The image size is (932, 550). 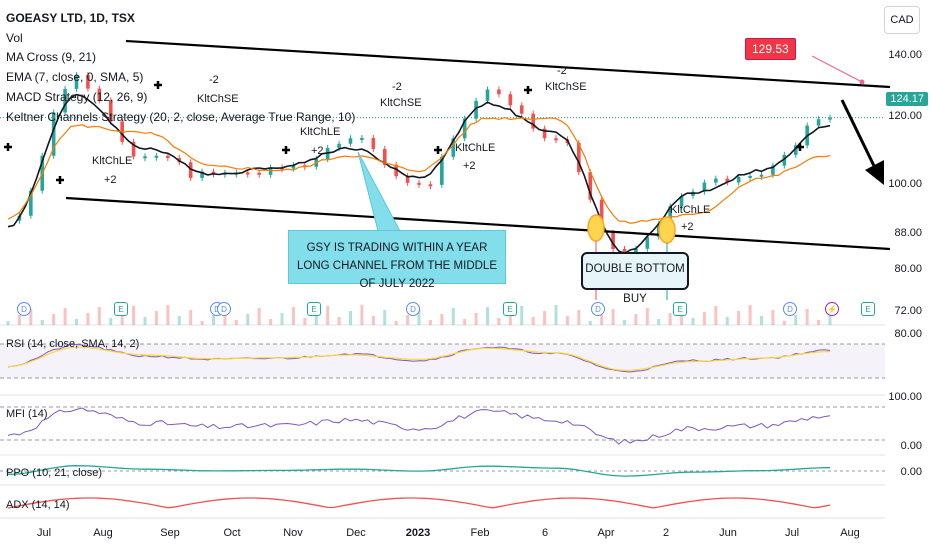 I want to click on adx-label: ADX (14, 14), so click(x=38, y=505).